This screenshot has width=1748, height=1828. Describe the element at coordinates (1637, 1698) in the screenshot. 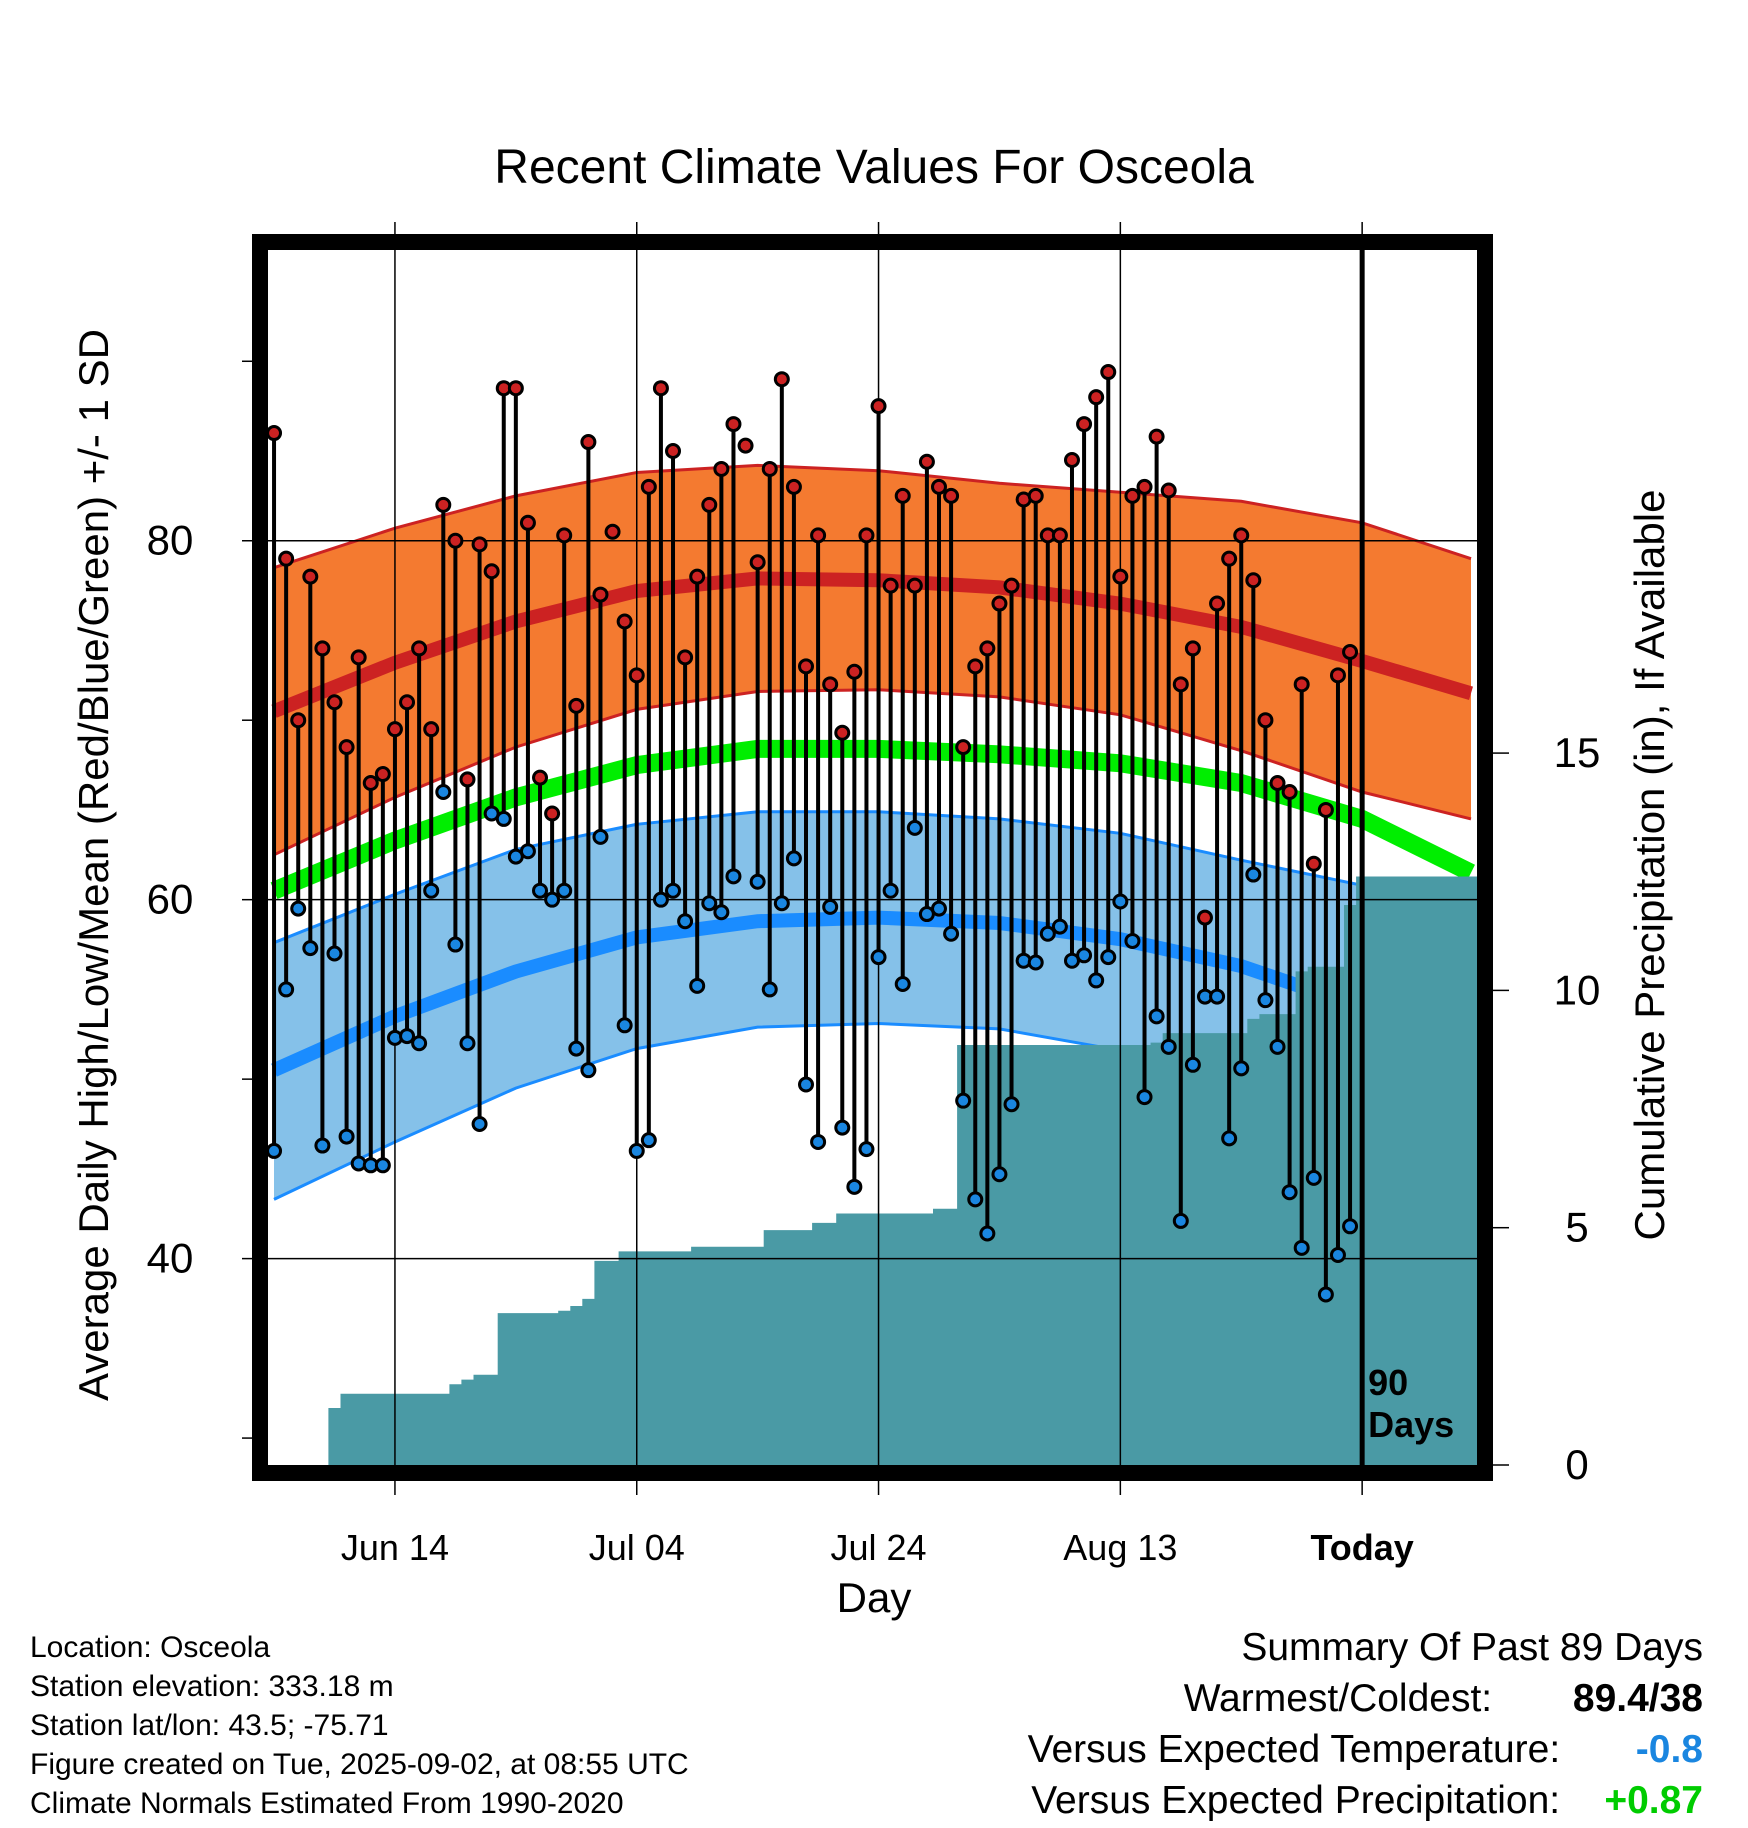

I see `warmest-coldest-value: 89.4/38` at that location.